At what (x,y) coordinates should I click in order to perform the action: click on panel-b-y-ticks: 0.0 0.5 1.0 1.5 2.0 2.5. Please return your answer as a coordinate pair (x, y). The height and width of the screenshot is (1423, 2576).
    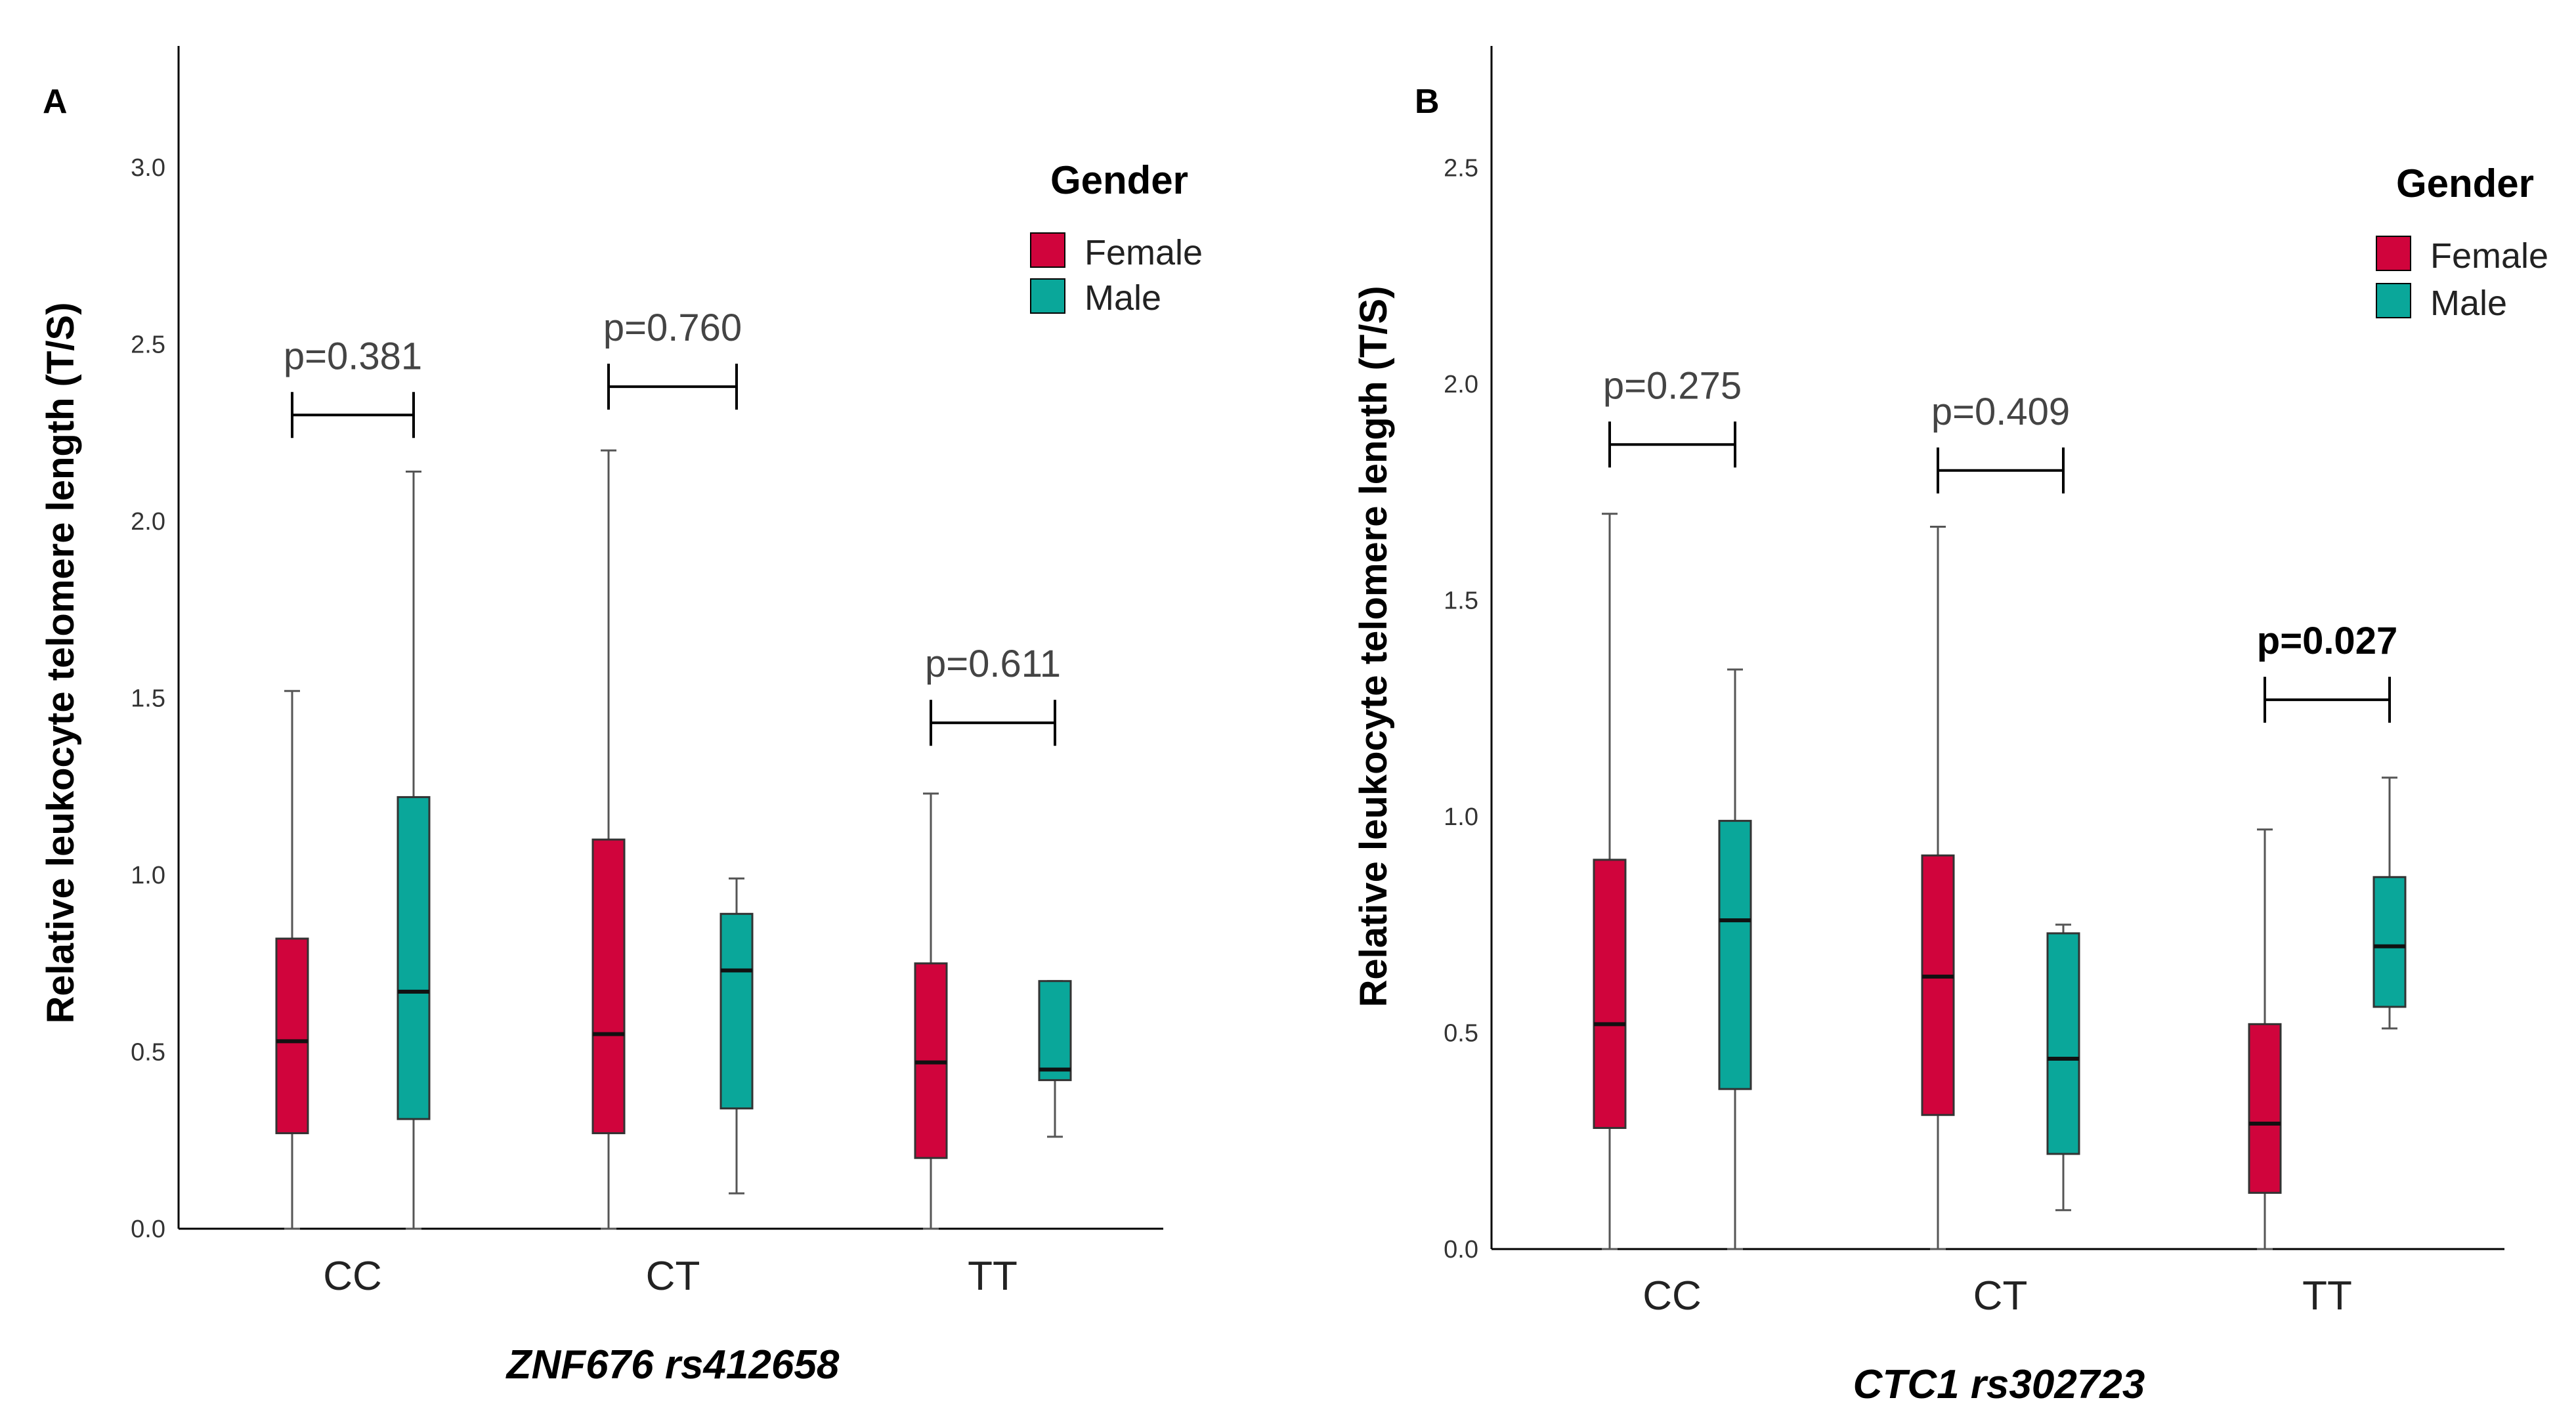
    Looking at the image, I should click on (1461, 709).